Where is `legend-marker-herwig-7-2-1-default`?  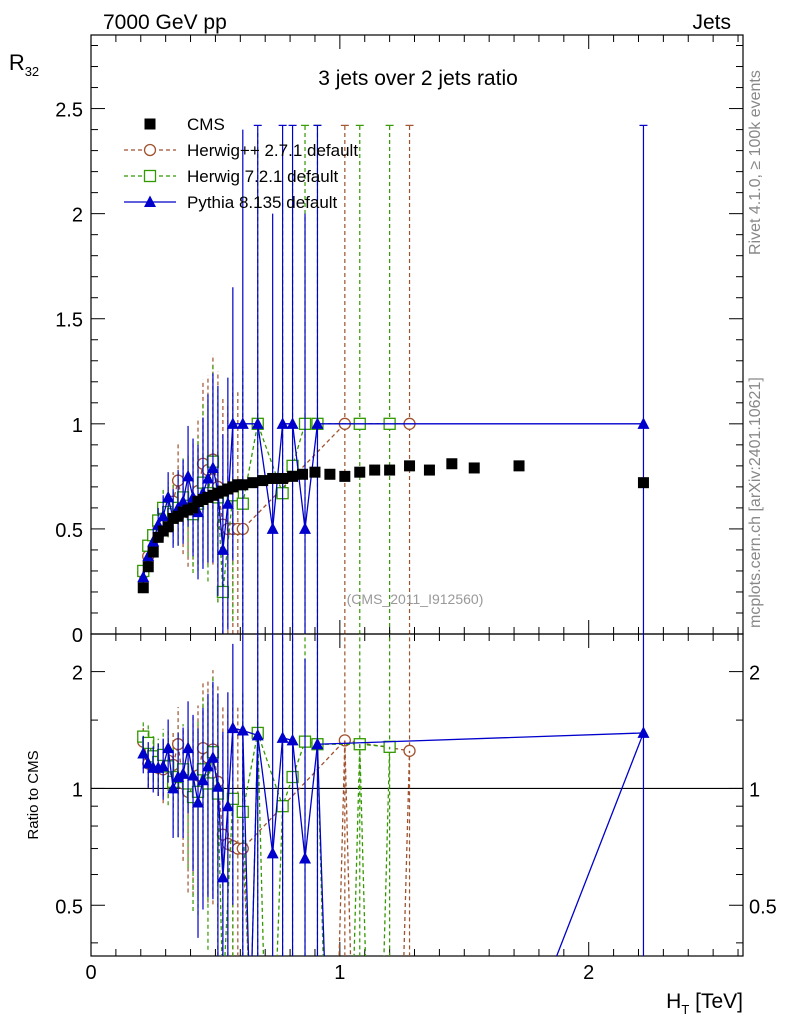
legend-marker-herwig-7-2-1-default is located at coordinates (150, 176).